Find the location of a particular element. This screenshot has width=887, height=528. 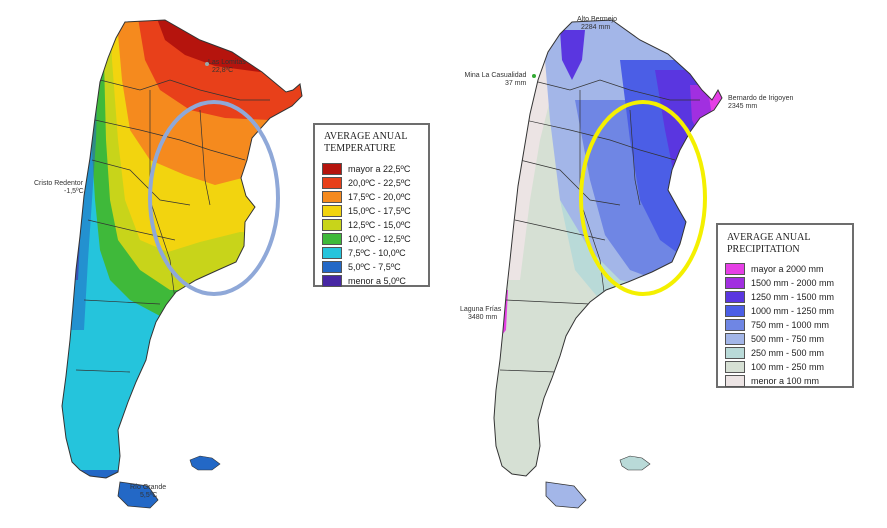

legend-label: 1000 mm - 1250 mm is located at coordinates (793, 310).